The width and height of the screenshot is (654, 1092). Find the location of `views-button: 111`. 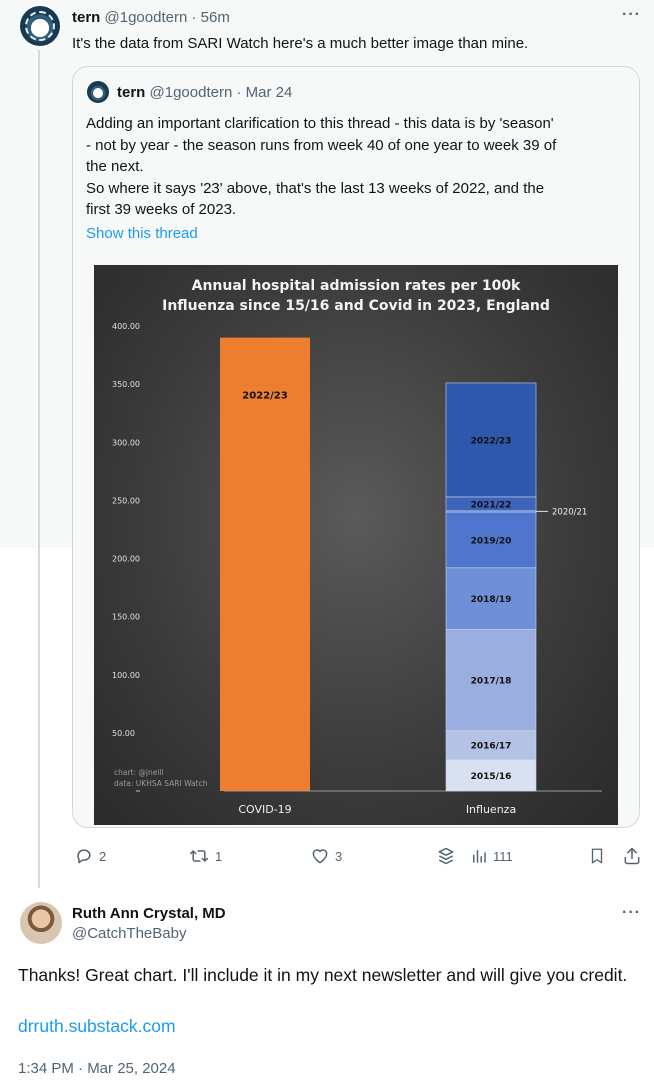

views-button: 111 is located at coordinates (491, 856).